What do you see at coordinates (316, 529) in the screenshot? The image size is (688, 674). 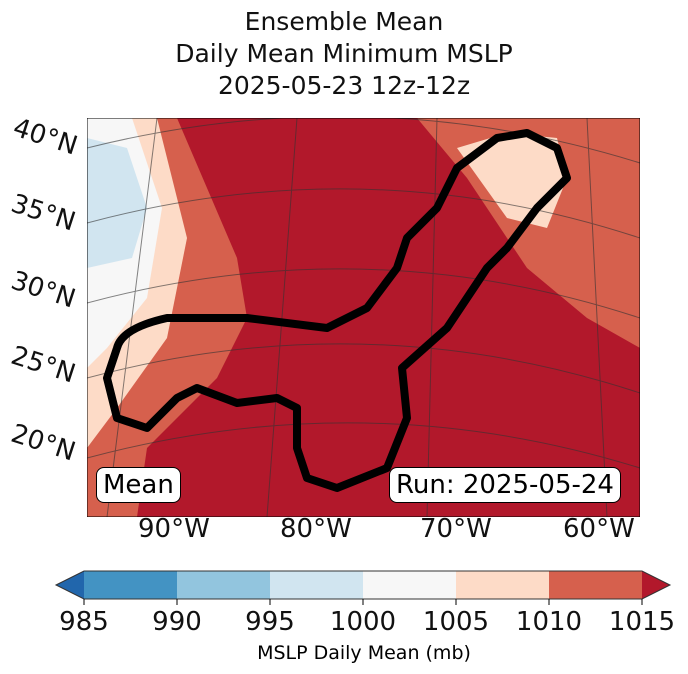 I see `lon-label-80: 80°W` at bounding box center [316, 529].